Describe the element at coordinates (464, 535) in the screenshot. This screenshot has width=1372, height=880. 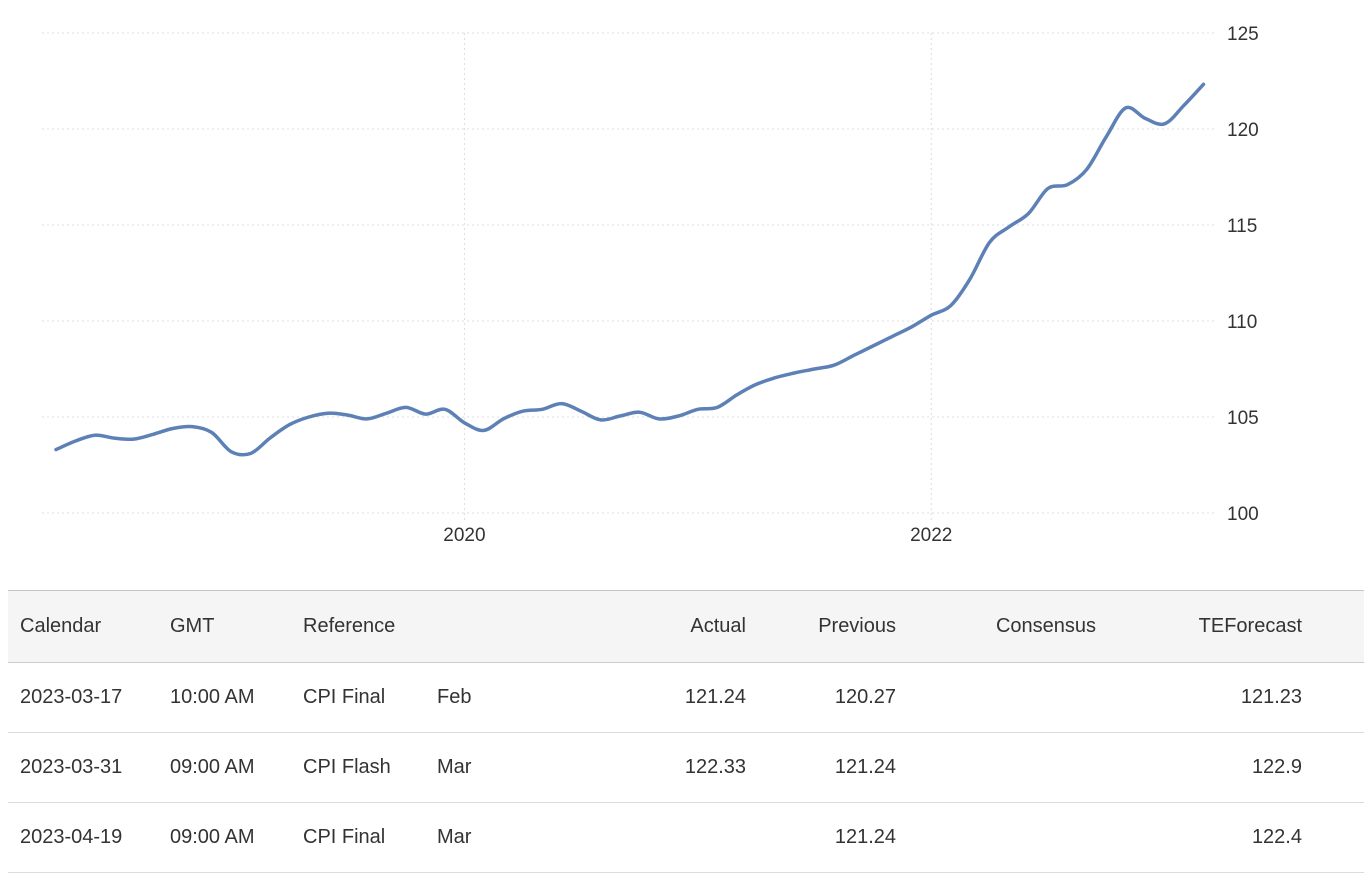
I see `x-axis-label: 2020` at that location.